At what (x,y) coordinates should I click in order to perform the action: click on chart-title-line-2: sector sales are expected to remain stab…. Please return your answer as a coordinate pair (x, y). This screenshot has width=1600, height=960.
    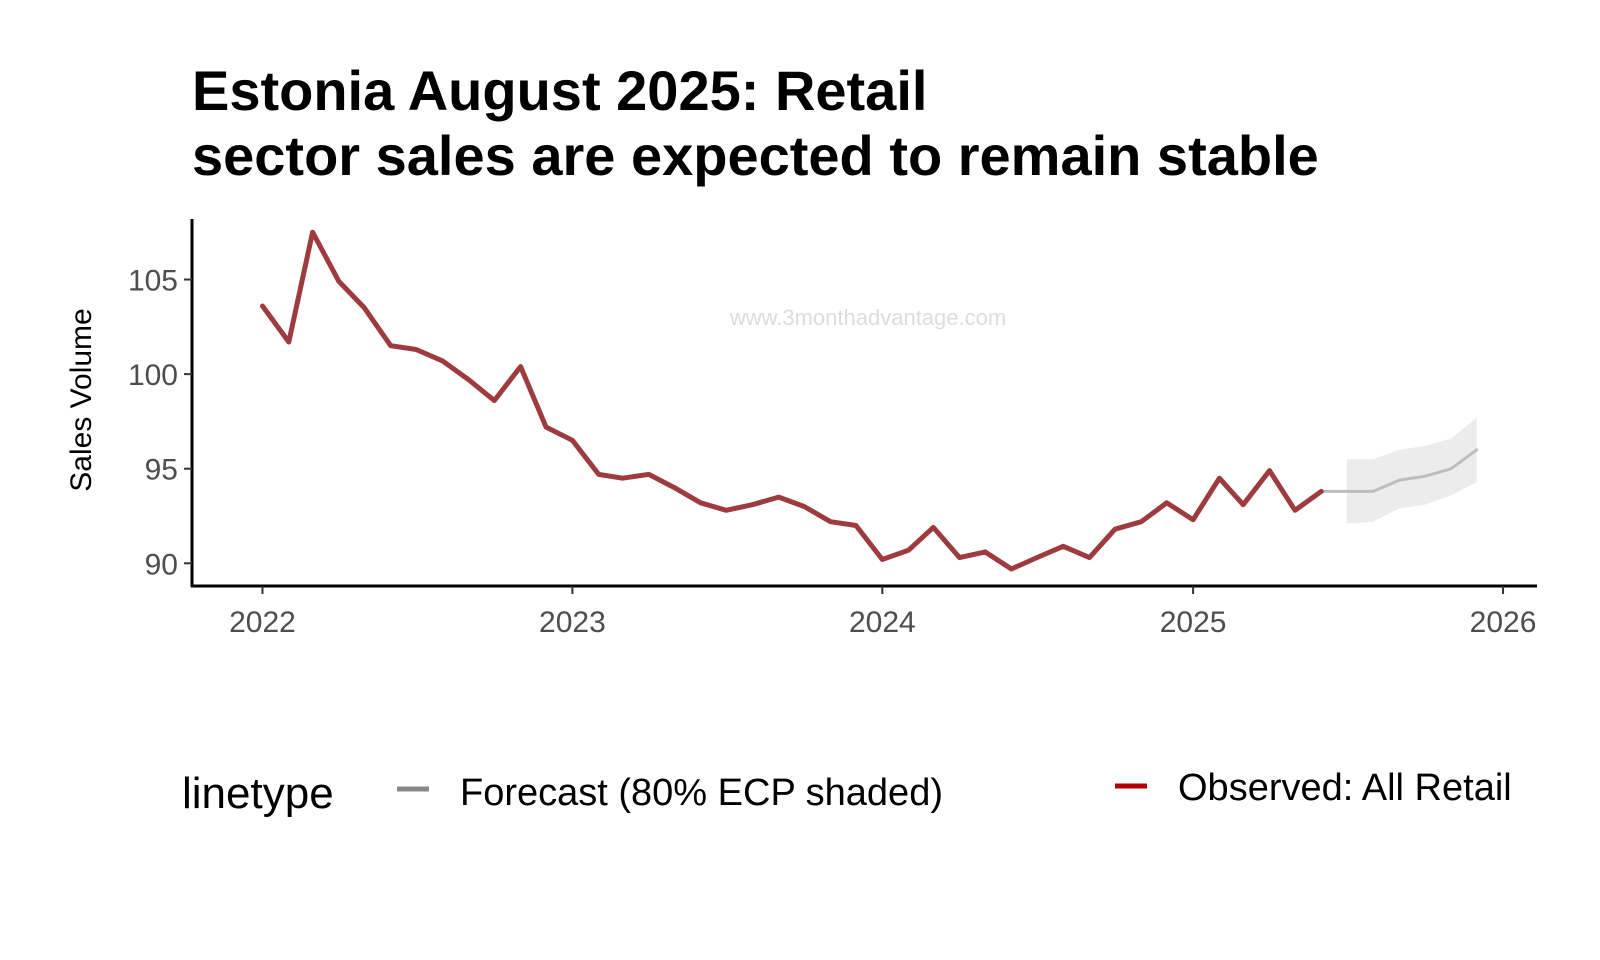
    Looking at the image, I should click on (755, 155).